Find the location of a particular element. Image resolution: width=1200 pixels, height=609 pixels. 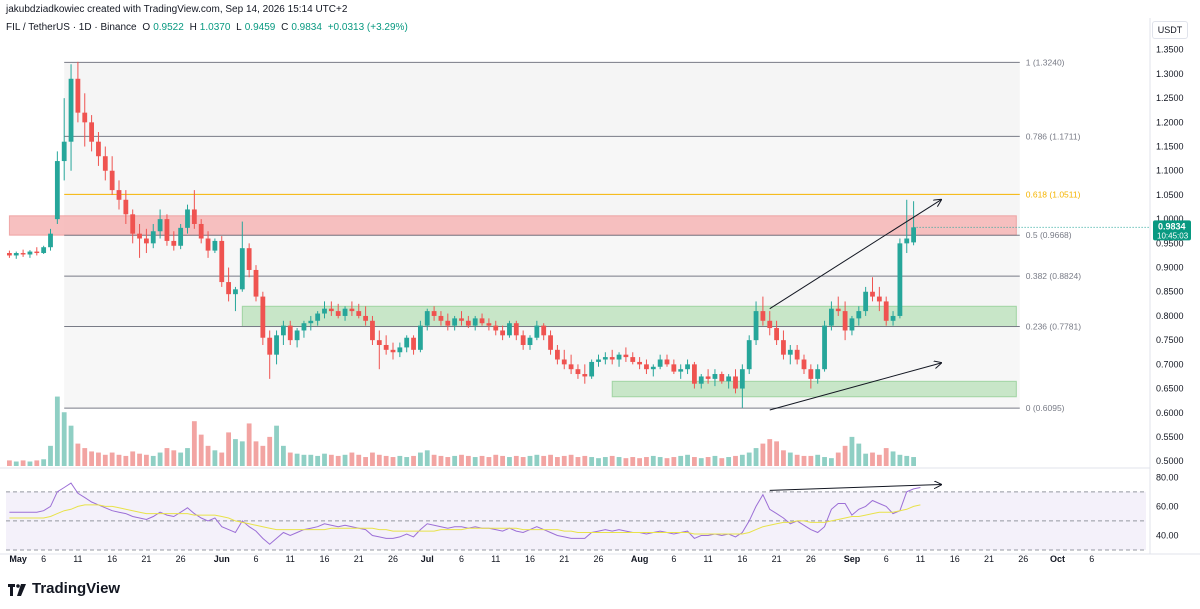

currency-button: USDT is located at coordinates (1170, 30).